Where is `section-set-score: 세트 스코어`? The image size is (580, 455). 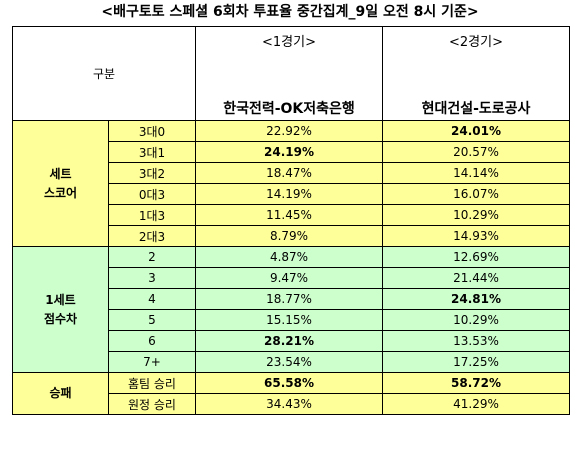 section-set-score: 세트 스코어 is located at coordinates (60, 183).